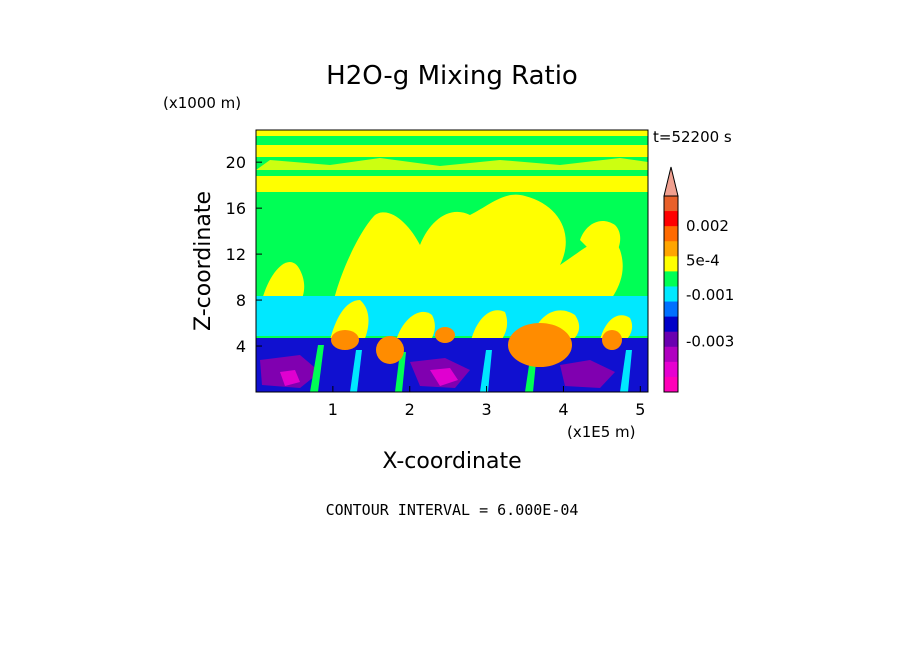 This screenshot has width=904, height=659. What do you see at coordinates (563, 409) in the screenshot?
I see `x-tick-label: 4` at bounding box center [563, 409].